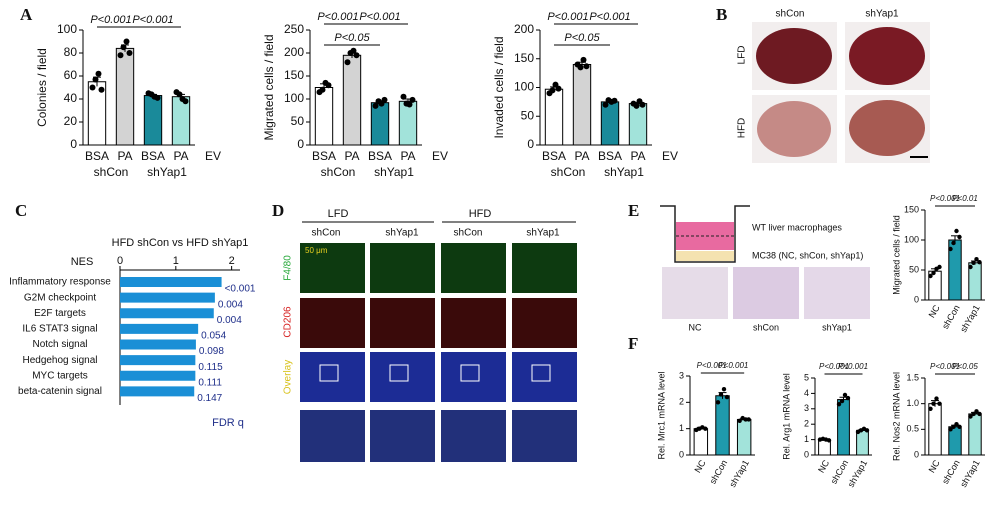 This screenshot has width=993, height=513. What do you see at coordinates (912, 429) in the screenshot?
I see `y-tick-label: 0.5` at bounding box center [912, 429].